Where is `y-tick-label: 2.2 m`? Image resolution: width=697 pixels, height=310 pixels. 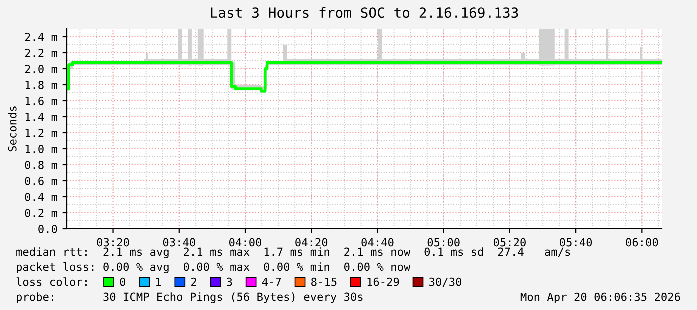 y-tick-label: 2.2 m is located at coordinates (41, 53).